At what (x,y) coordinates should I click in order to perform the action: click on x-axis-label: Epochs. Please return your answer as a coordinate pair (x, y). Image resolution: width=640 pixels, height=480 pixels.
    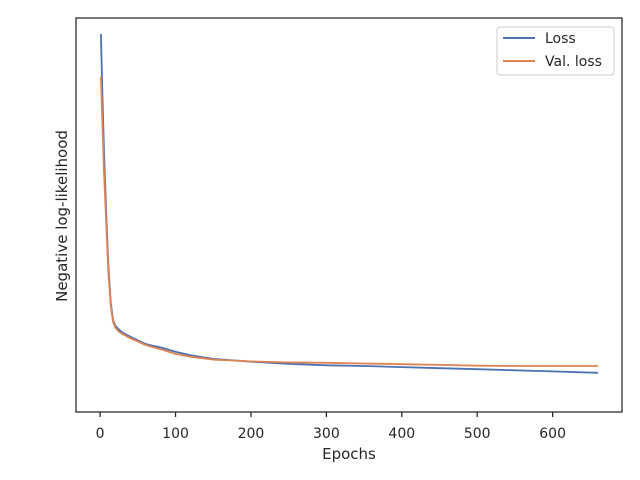
    Looking at the image, I should click on (349, 454).